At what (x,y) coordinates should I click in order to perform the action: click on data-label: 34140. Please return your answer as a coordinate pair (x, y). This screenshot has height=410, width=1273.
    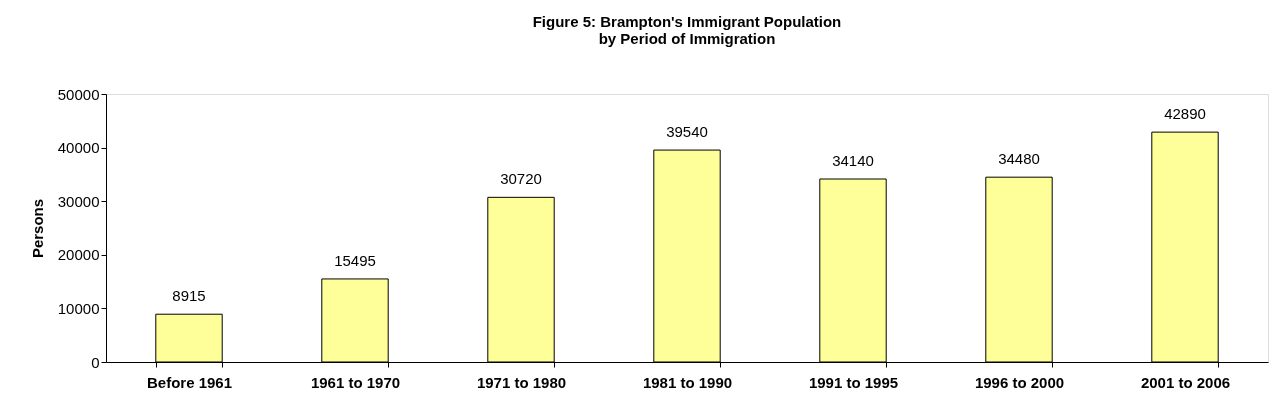
    Looking at the image, I should click on (853, 161).